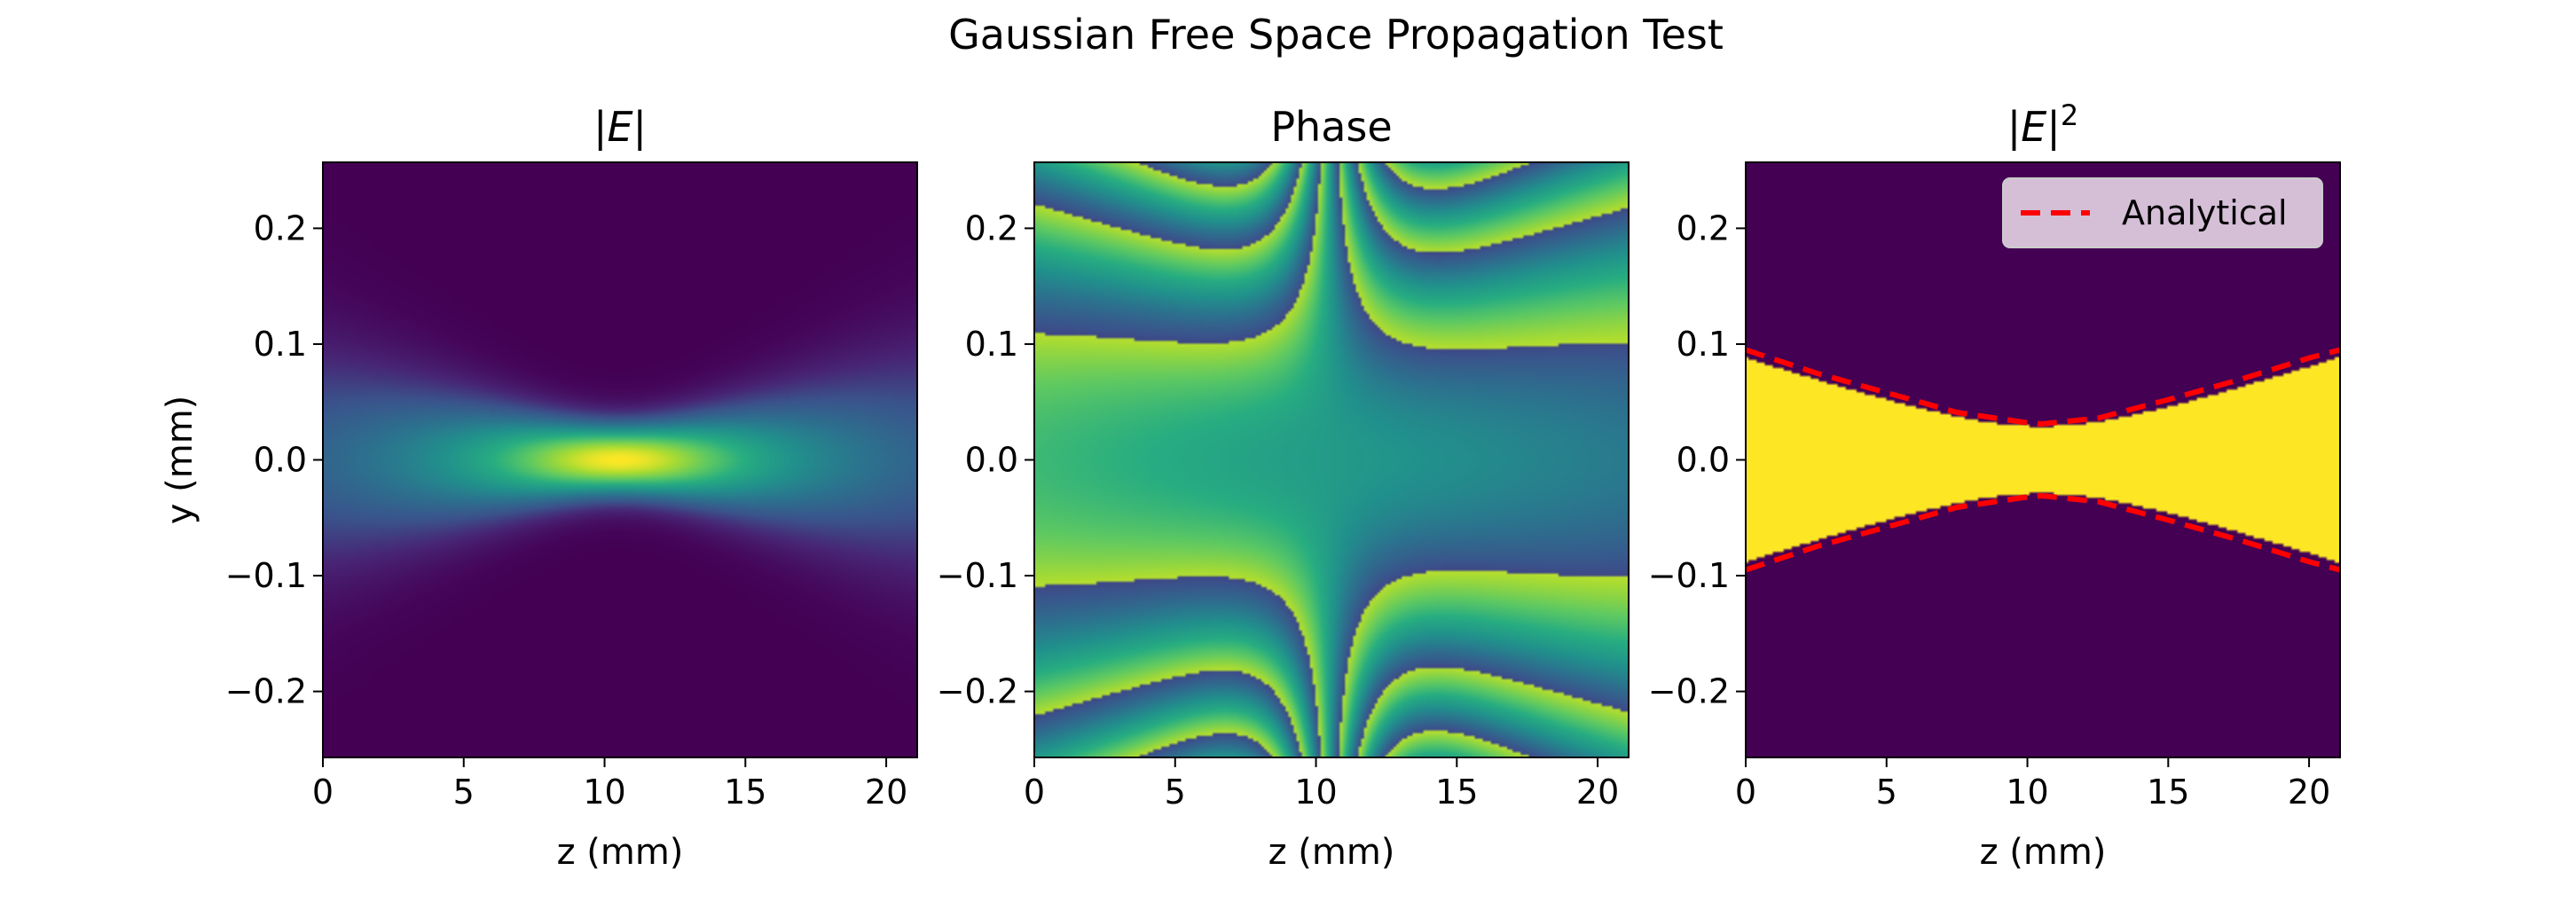 The width and height of the screenshot is (2576, 902). Describe the element at coordinates (620, 127) in the screenshot. I see `panel-title: |E|` at that location.